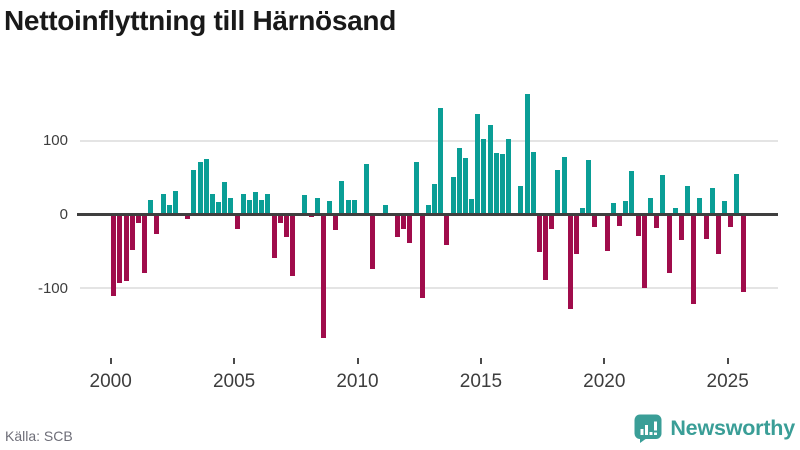  What do you see at coordinates (576, 234) in the screenshot?
I see `bar-2018-q4` at bounding box center [576, 234].